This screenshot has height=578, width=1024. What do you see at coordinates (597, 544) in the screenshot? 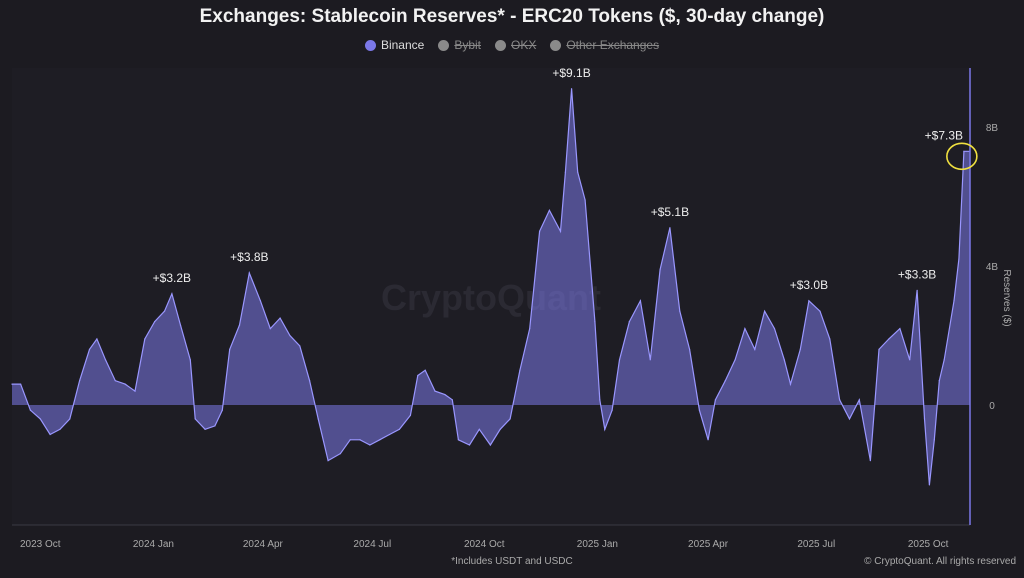
I see `x-tick-label: 2025 Jan` at bounding box center [597, 544].